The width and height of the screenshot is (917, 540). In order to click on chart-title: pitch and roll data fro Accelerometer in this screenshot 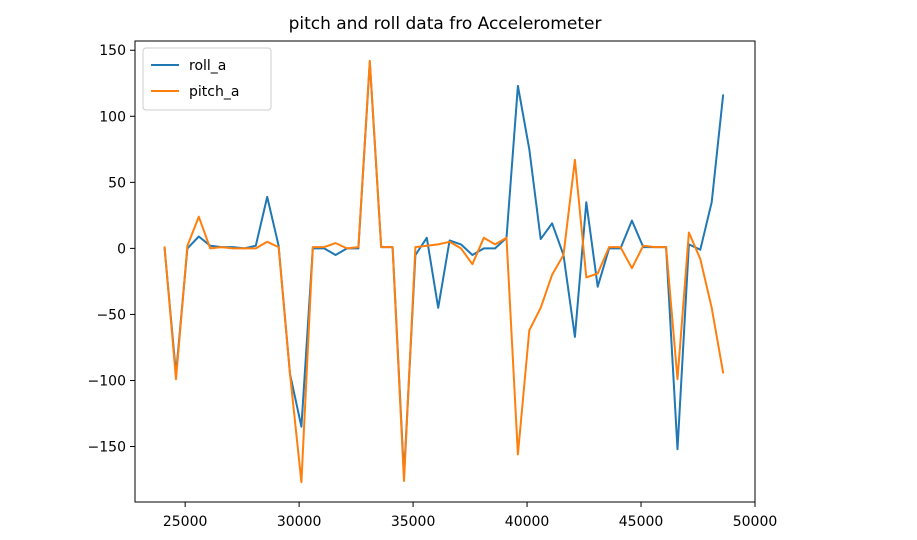, I will do `click(445, 24)`.